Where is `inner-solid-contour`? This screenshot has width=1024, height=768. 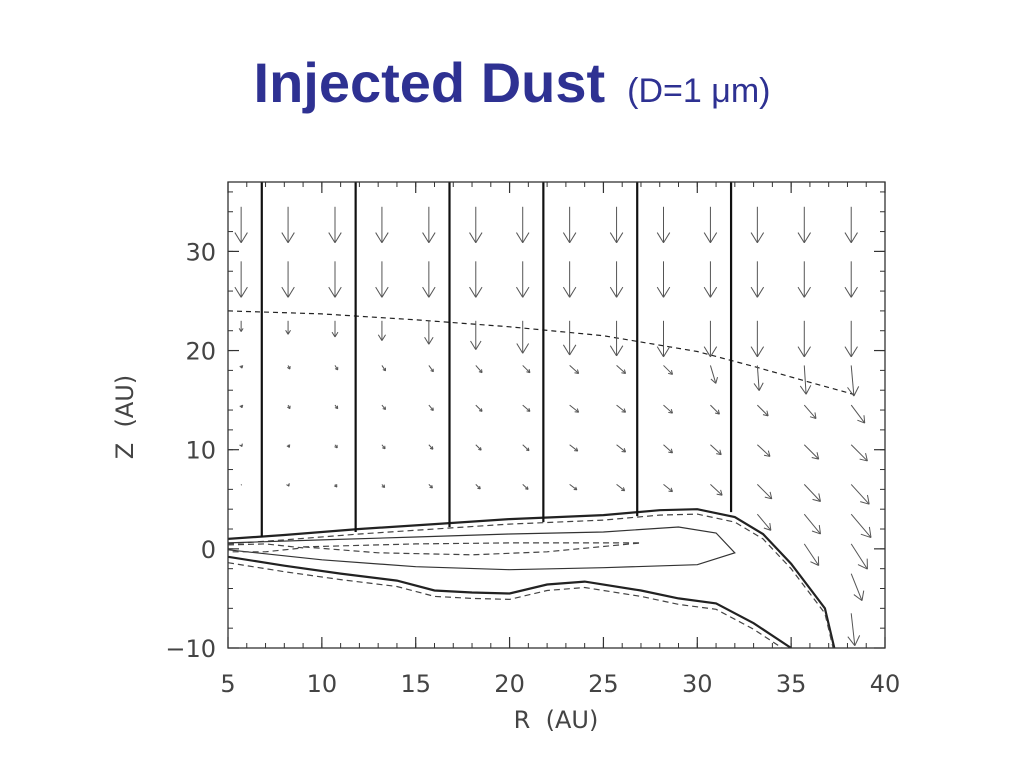
inner-solid-contour is located at coordinates (482, 548).